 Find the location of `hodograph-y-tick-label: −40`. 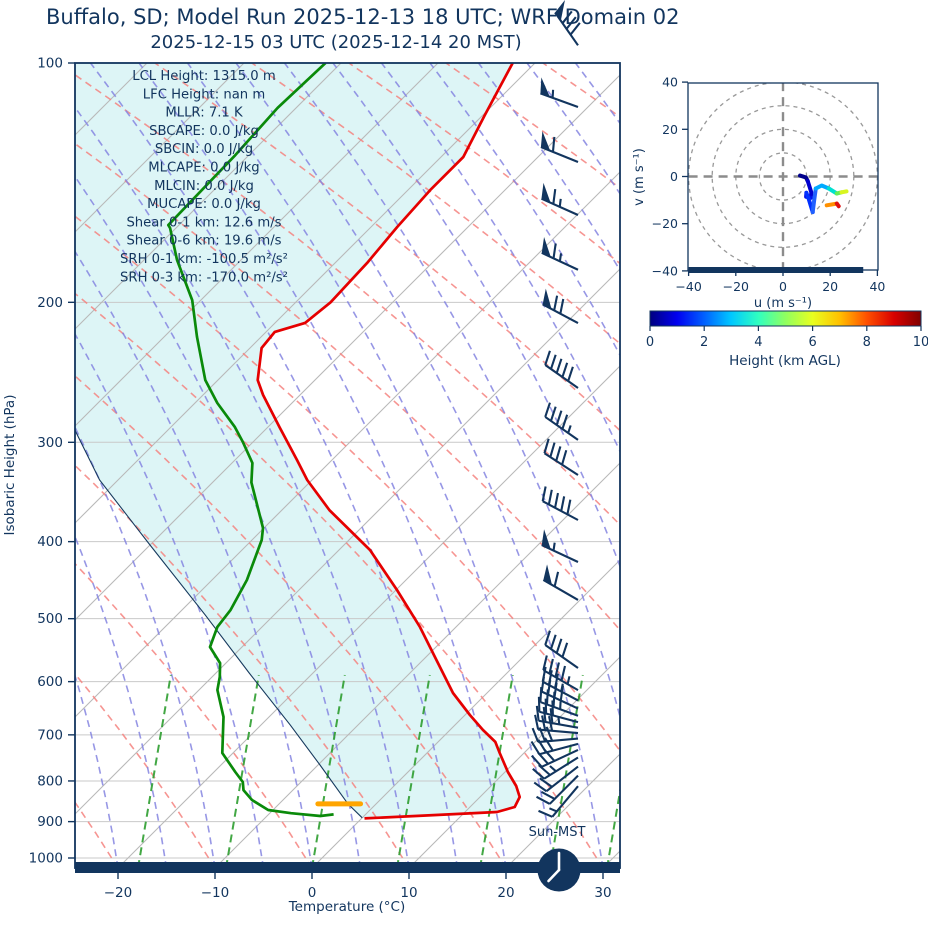

hodograph-y-tick-label: −40 is located at coordinates (665, 270).